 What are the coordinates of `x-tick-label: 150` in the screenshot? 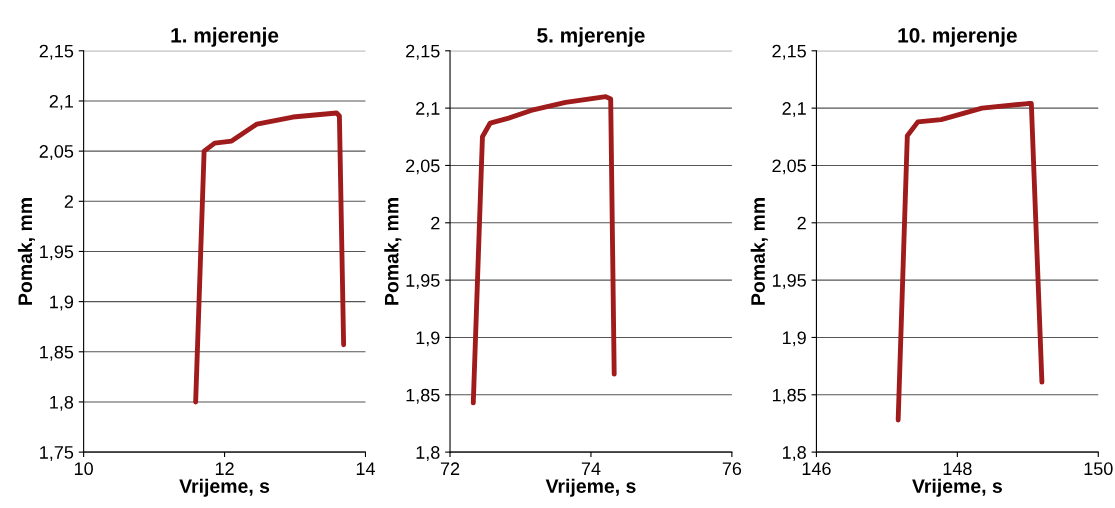 It's located at (1098, 469).